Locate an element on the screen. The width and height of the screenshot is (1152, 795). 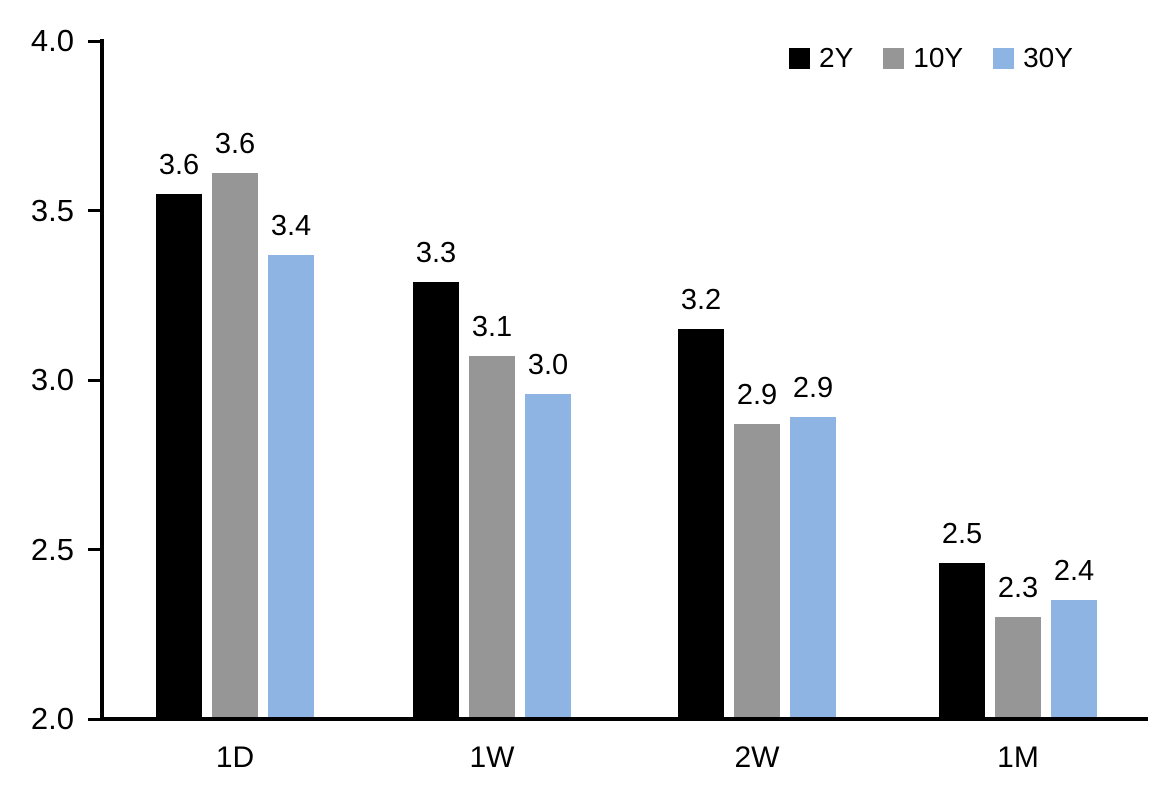
bar-2Y-1M is located at coordinates (962, 640).